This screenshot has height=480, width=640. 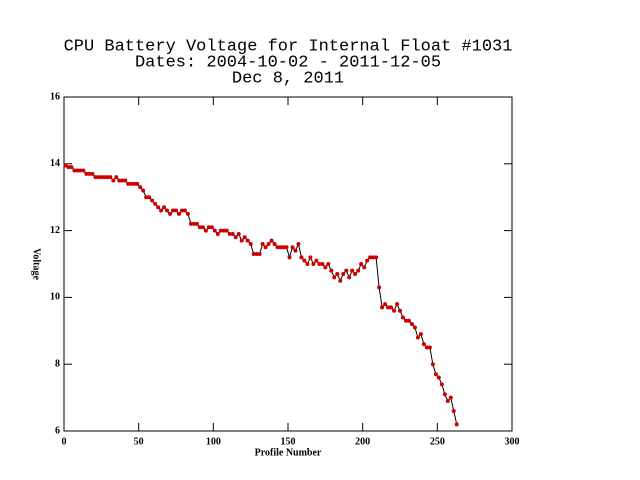 I want to click on y-tick-label: 10, so click(x=55, y=297).